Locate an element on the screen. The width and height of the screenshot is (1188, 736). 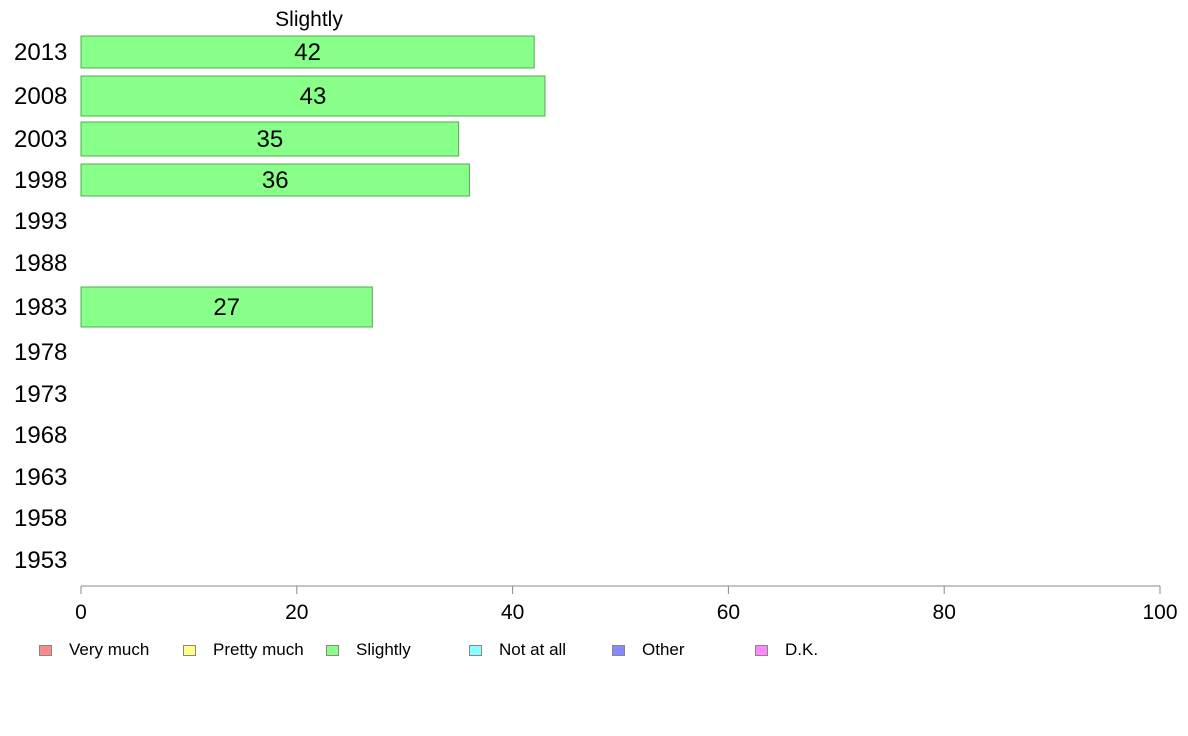
legend-label-not-at-all: Not at all is located at coordinates (533, 649).